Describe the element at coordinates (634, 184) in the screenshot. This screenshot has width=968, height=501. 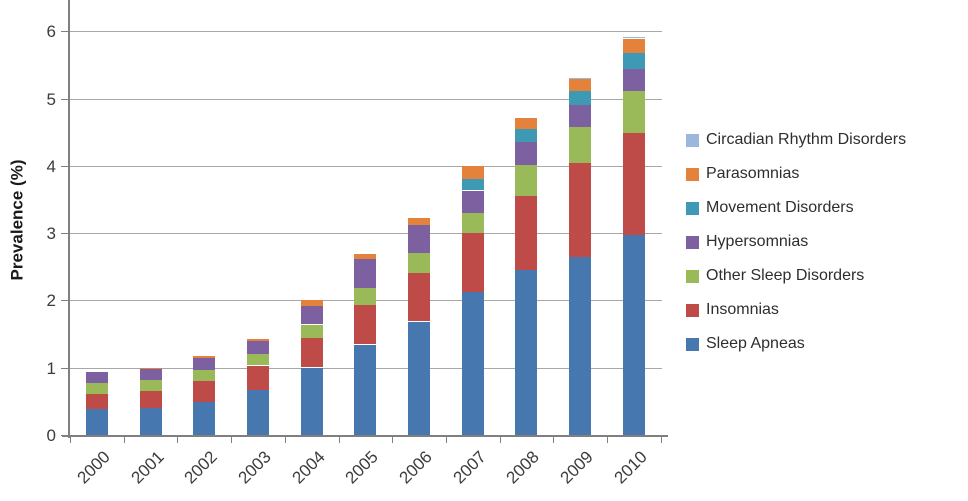
I see `bar-segment-insomnias-2010` at that location.